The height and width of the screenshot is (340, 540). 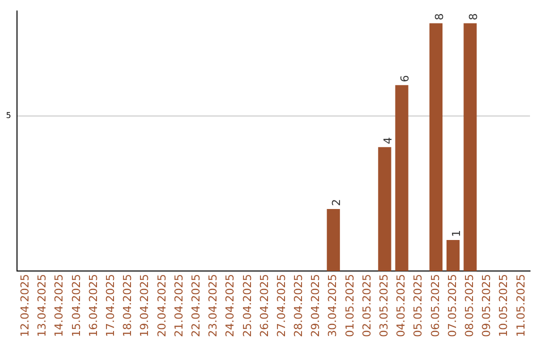 I want to click on x-tick-label: 09.05.2025, so click(x=487, y=306).